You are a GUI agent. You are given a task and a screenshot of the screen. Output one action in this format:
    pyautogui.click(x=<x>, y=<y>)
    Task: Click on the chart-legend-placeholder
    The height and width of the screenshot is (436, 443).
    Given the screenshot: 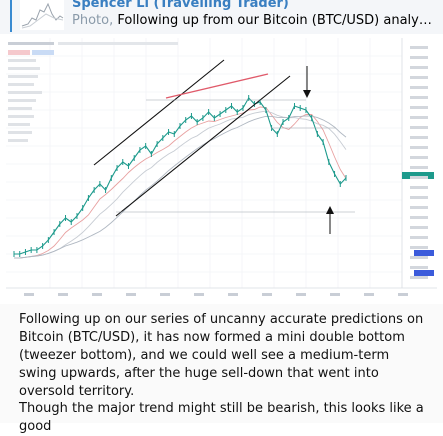 What is the action you would take?
    pyautogui.click(x=93, y=92)
    